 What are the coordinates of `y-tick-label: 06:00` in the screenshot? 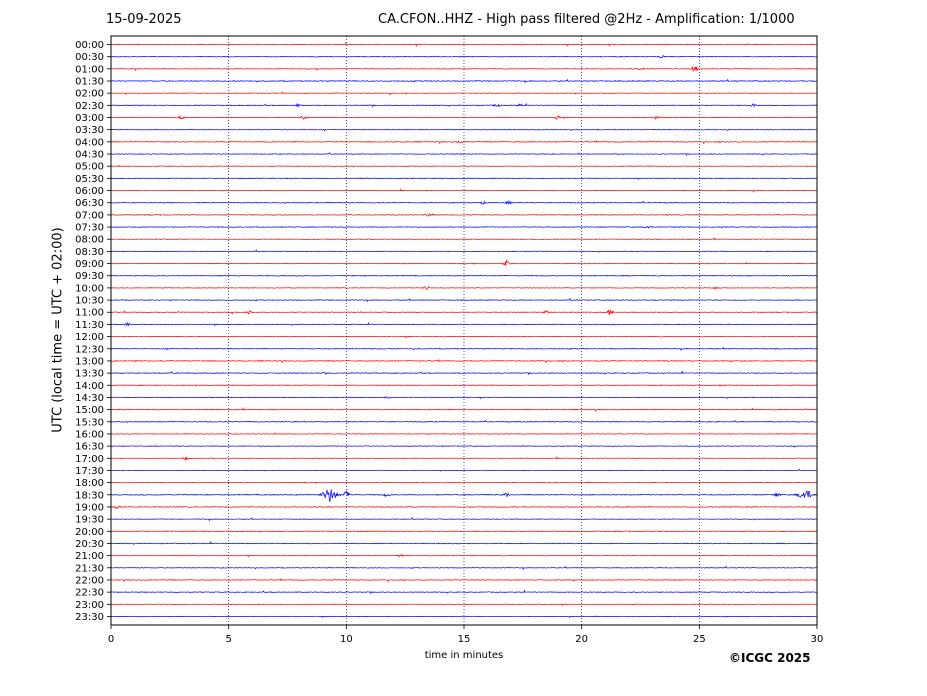 It's located at (89, 191).